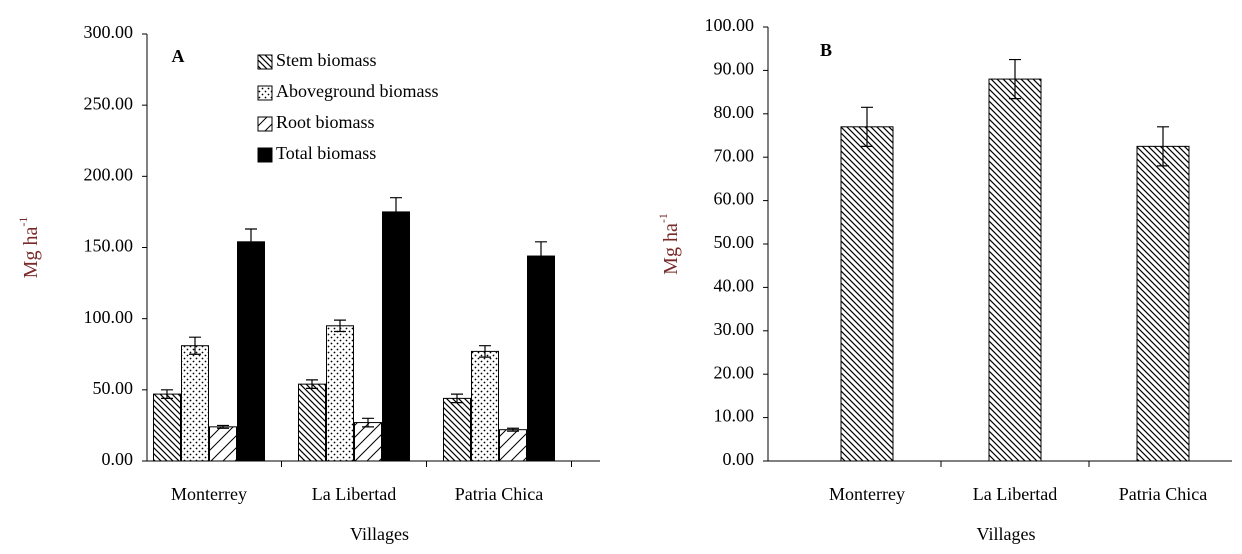 This screenshot has height=554, width=1242. What do you see at coordinates (826, 50) in the screenshot?
I see `panel-label: B` at bounding box center [826, 50].